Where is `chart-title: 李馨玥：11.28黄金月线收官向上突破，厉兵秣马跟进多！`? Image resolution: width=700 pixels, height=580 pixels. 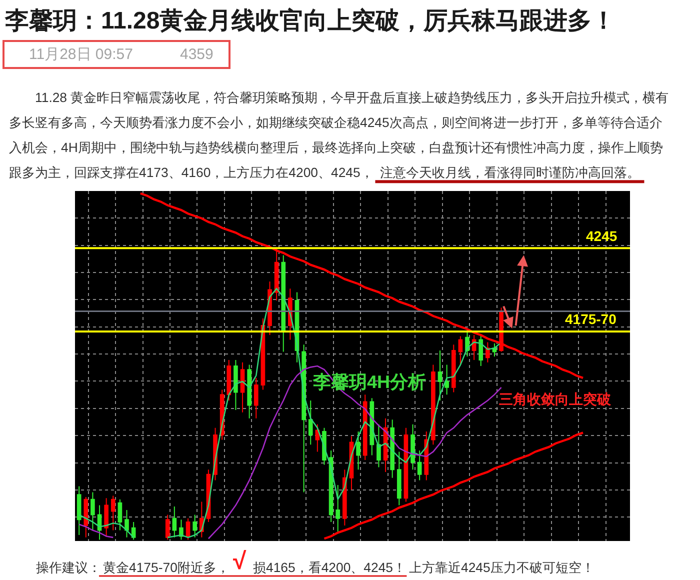 chart-title: 李馨玥：11.28黄金月线收官向上突破，厉兵秣马跟进多！ is located at coordinates (310, 20).